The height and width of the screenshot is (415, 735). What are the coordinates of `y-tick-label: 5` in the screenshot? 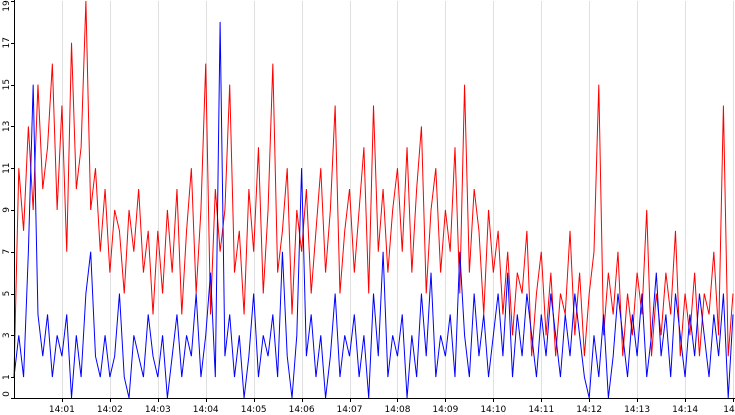 It's located at (7, 294).